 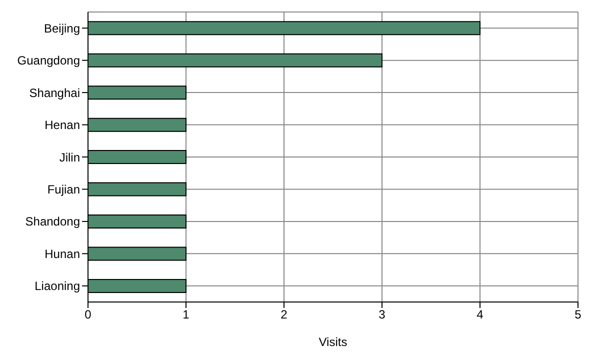 I want to click on y-tick-label: Guangdong, so click(x=48, y=61).